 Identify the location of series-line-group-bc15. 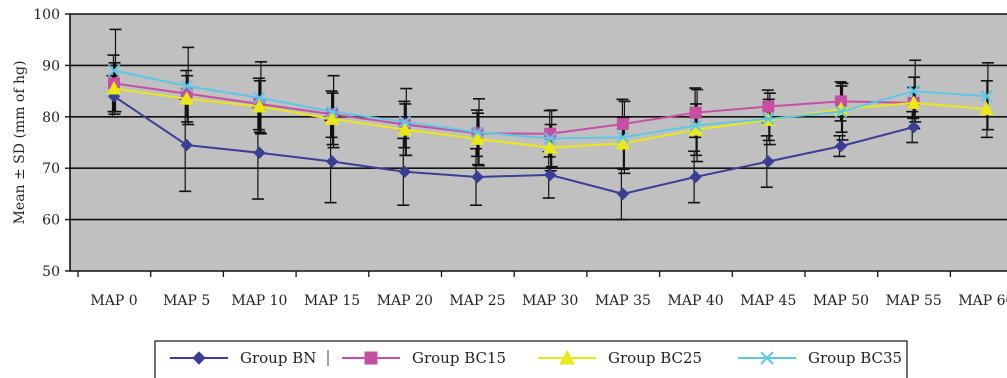
(513, 108).